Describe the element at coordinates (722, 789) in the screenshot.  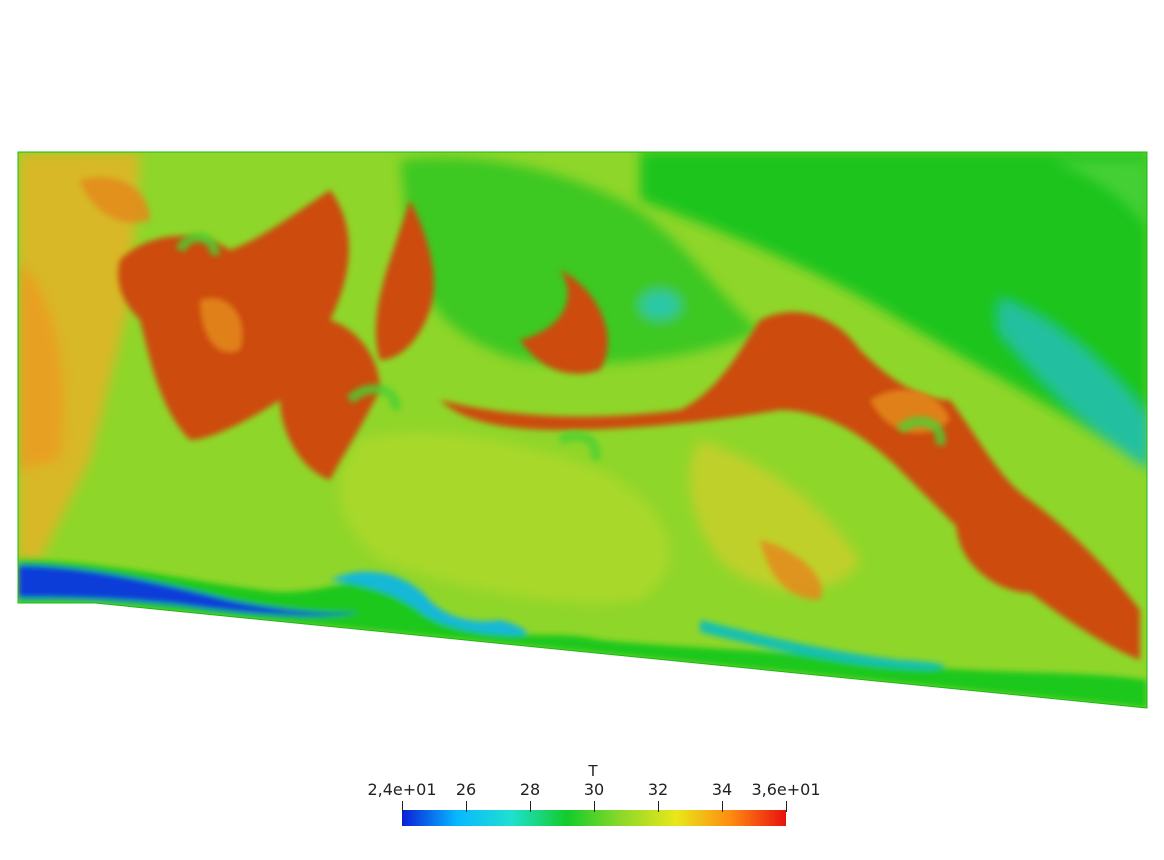
I see `colorbar-tick-label: 34` at that location.